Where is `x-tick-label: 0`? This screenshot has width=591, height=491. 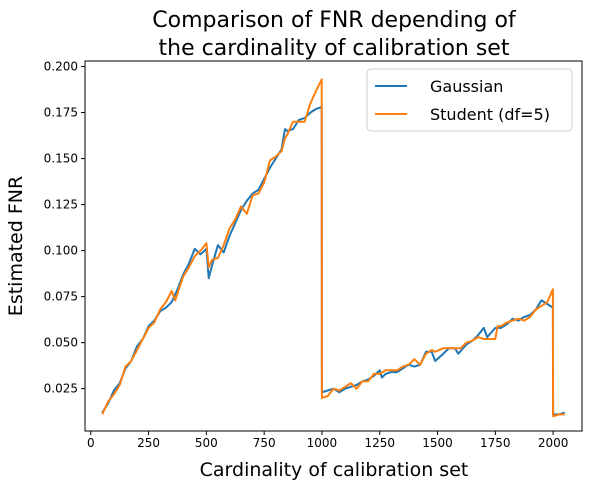
x-tick-label: 0 is located at coordinates (91, 443).